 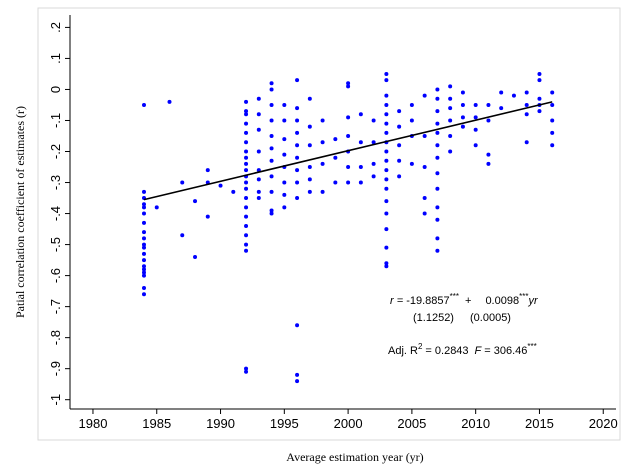 What do you see at coordinates (55, 213) in the screenshot?
I see `y-tick-label: -.4` at bounding box center [55, 213].